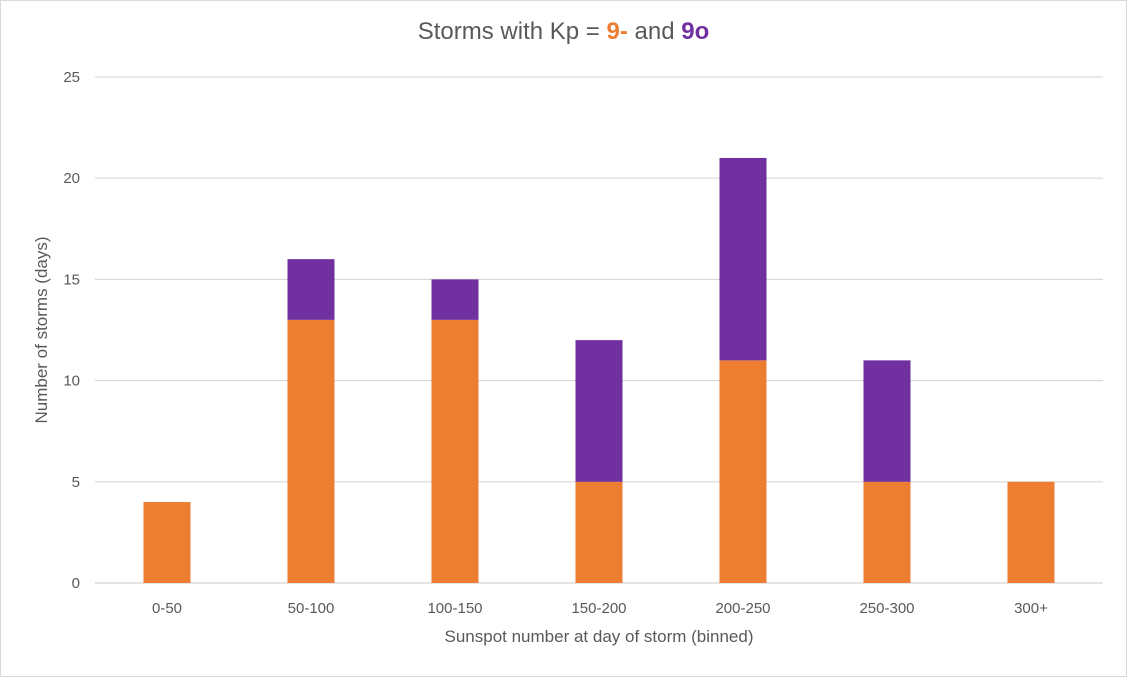  What do you see at coordinates (41, 329) in the screenshot?
I see `y-axis-title: Number of storms (days)` at bounding box center [41, 329].